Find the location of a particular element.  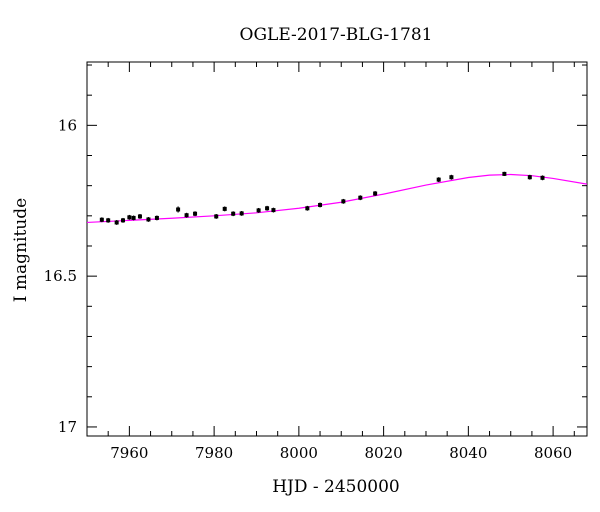

data-points-group is located at coordinates (322, 198).